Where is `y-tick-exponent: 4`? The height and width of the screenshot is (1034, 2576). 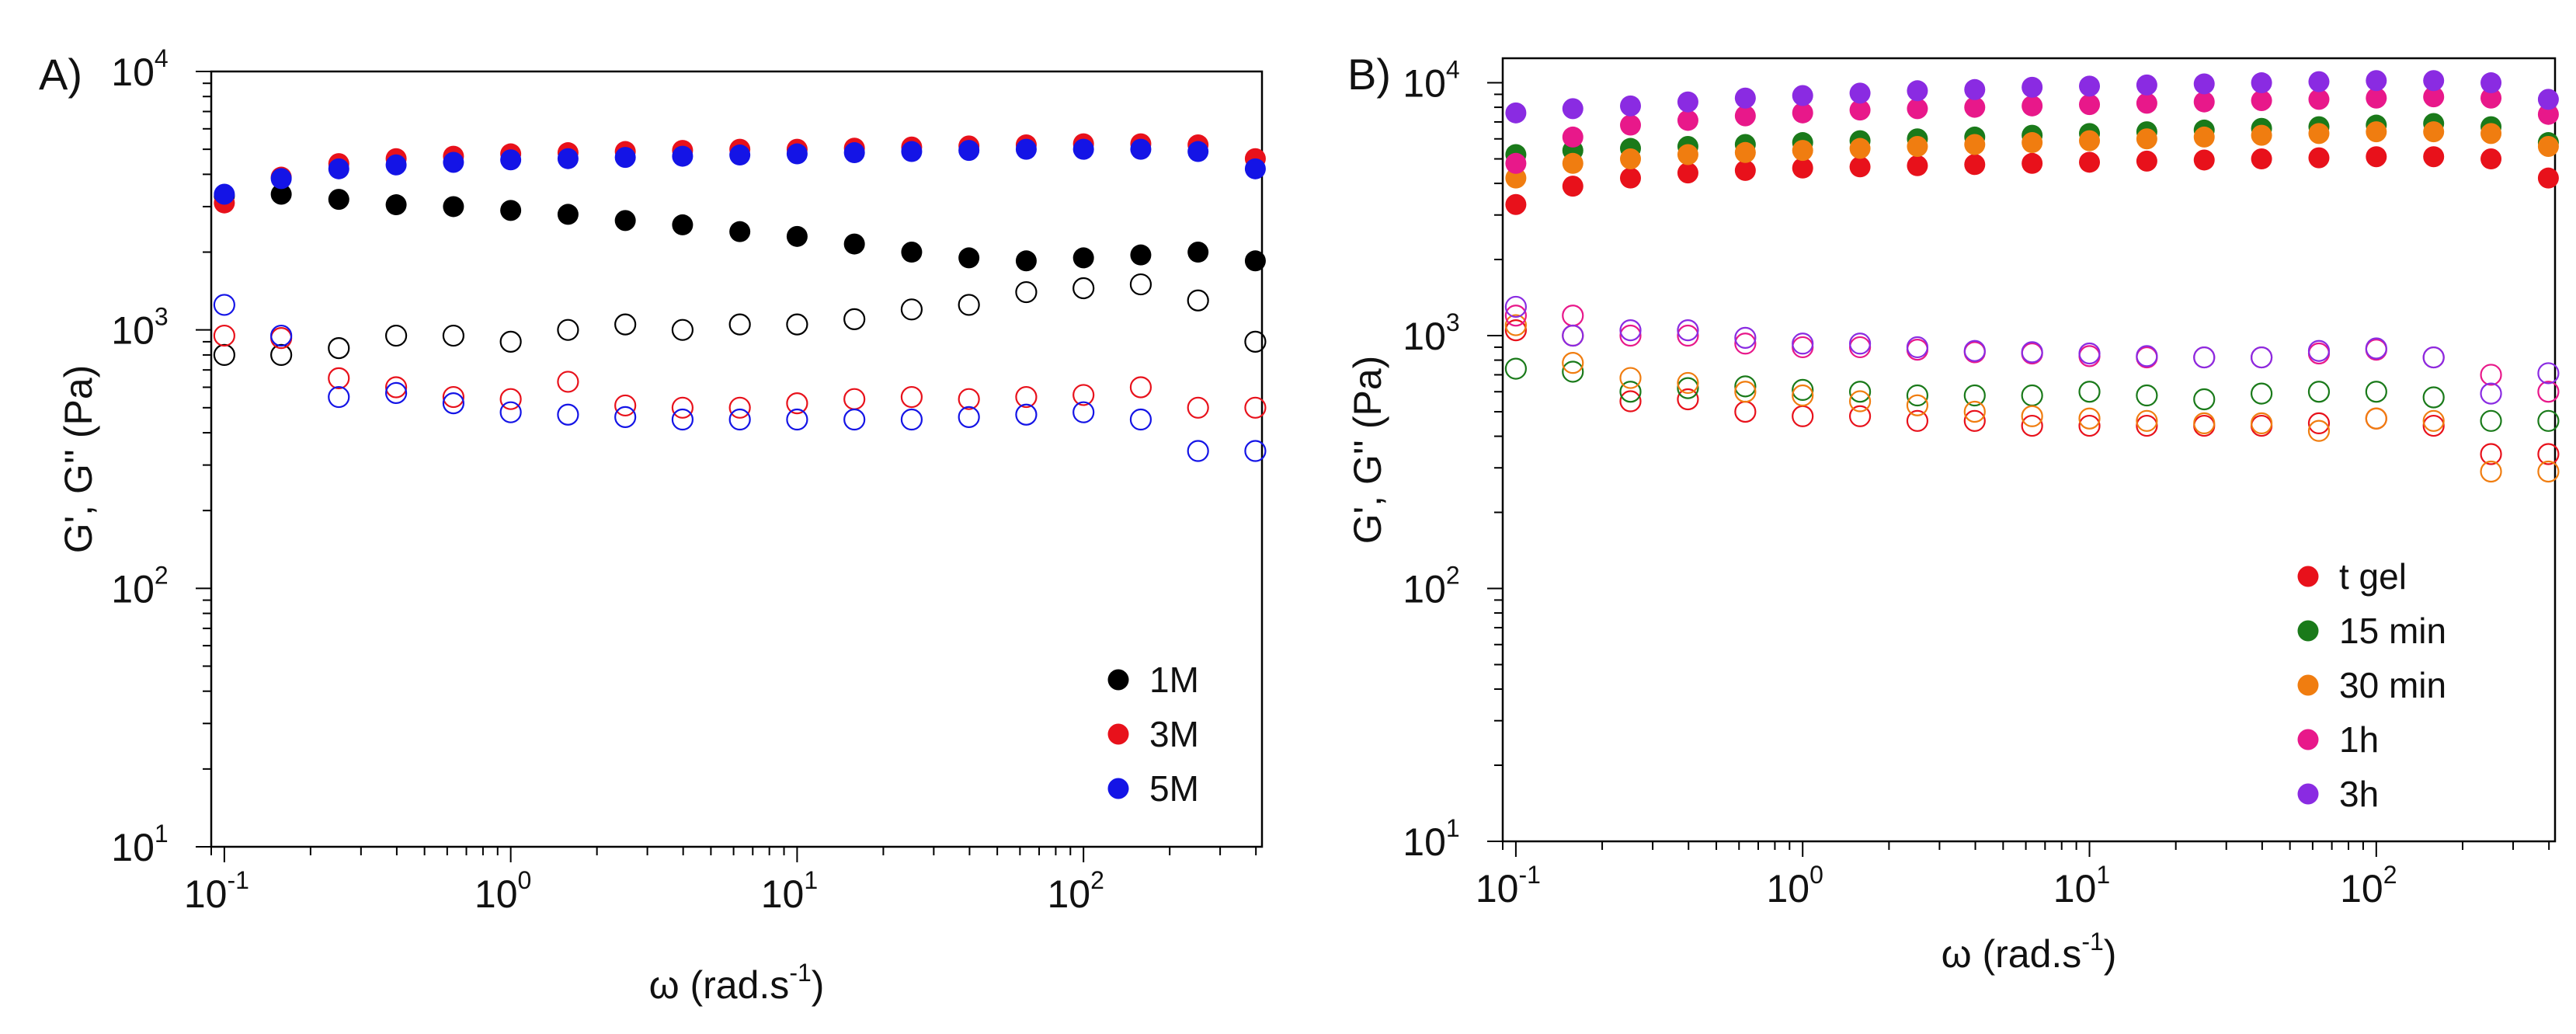 y-tick-exponent: 4 is located at coordinates (1453, 70).